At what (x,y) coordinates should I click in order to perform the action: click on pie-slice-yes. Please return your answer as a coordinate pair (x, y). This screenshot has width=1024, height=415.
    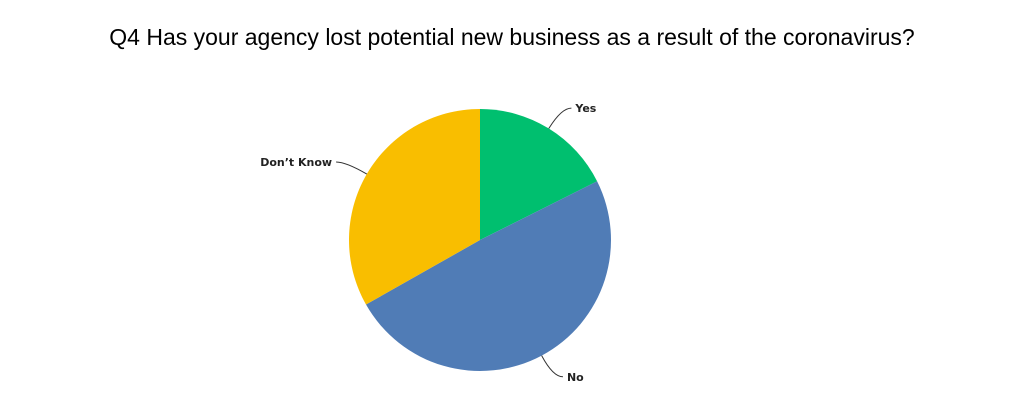
    Looking at the image, I should click on (539, 174).